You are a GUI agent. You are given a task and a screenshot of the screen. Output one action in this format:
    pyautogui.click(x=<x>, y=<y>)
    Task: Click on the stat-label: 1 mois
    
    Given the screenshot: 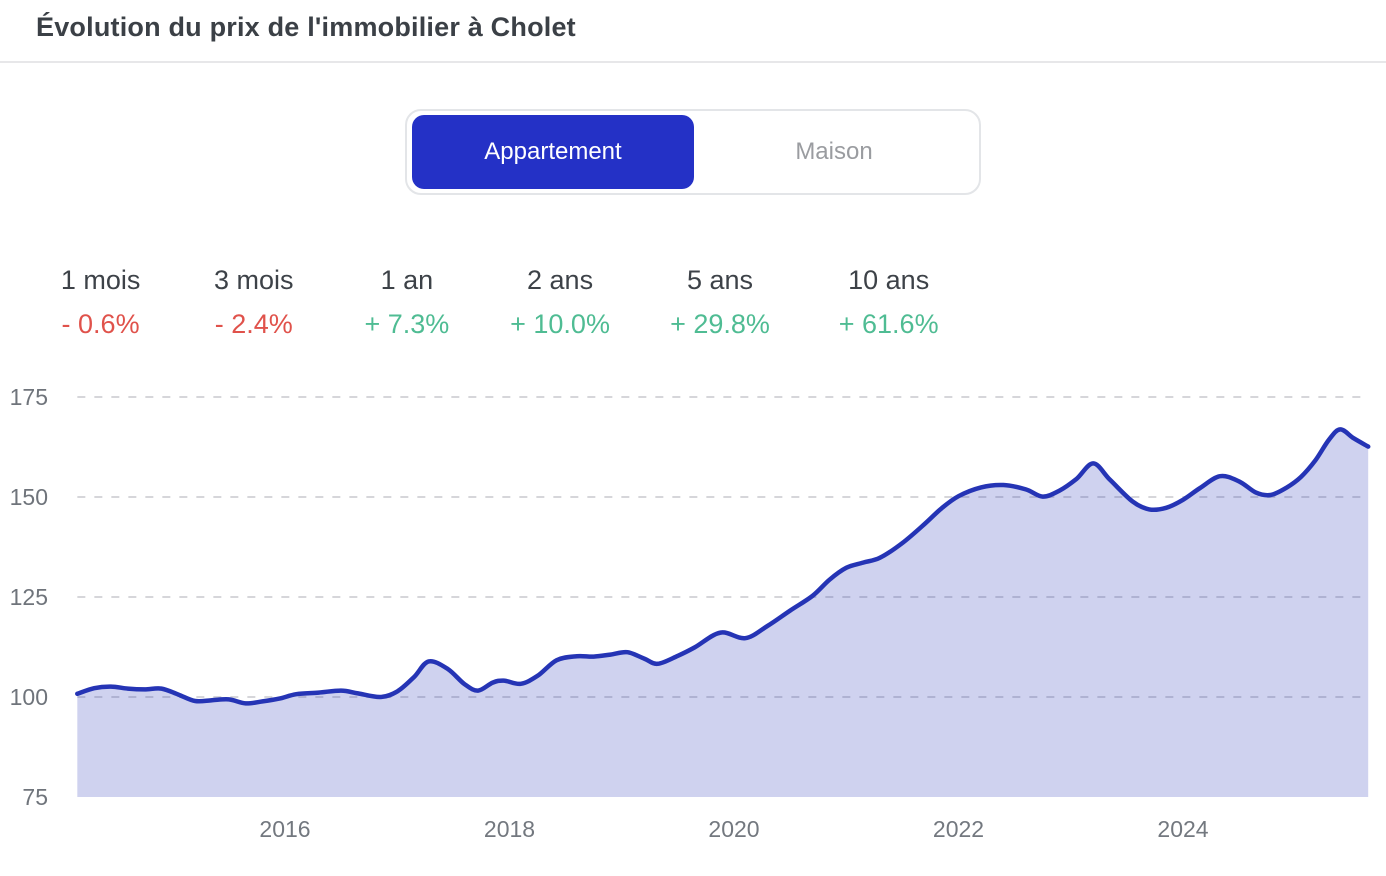 What is the action you would take?
    pyautogui.click(x=100, y=280)
    